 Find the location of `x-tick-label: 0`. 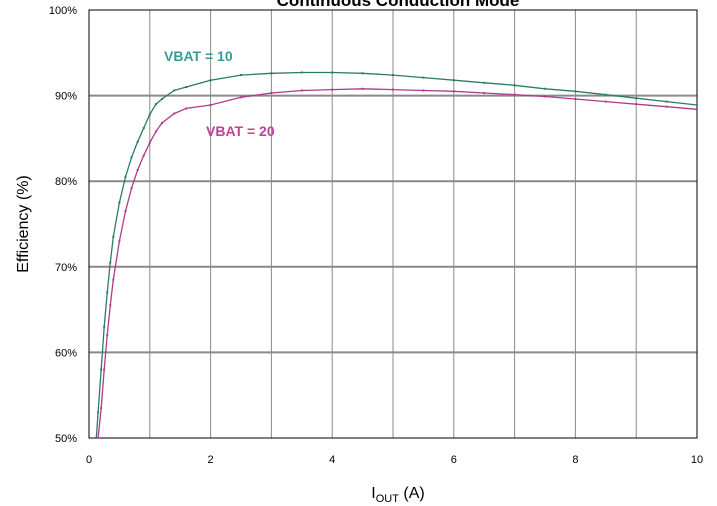

x-tick-label: 0 is located at coordinates (89, 460).